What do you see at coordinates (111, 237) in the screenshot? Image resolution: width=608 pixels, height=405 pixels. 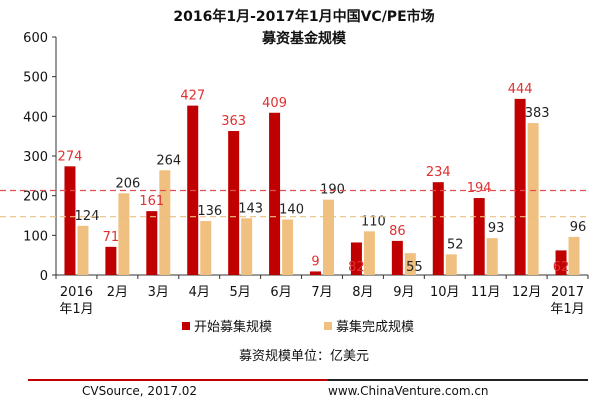 I see `data-label-series1: 71` at bounding box center [111, 237].